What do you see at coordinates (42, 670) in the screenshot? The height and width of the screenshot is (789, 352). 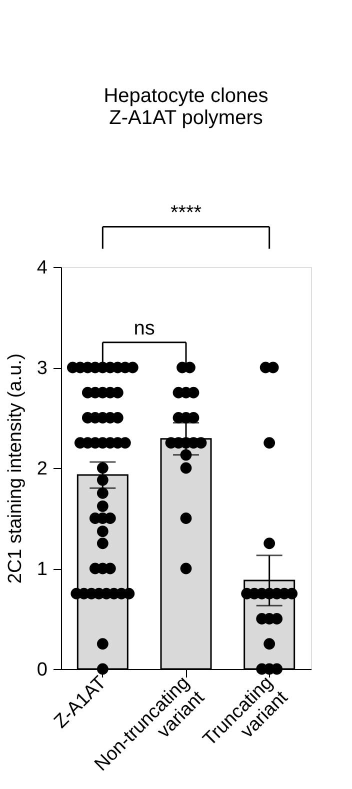 I see `y-tick-label: 0` at bounding box center [42, 670].